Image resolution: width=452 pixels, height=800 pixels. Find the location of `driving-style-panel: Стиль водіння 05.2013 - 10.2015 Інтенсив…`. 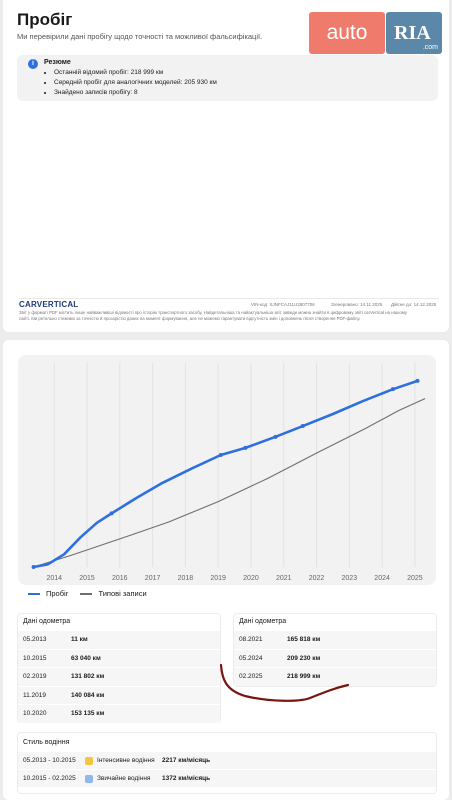

driving-style-panel: Стиль водіння 05.2013 - 10.2015 Інтенсив… is located at coordinates (227, 763).